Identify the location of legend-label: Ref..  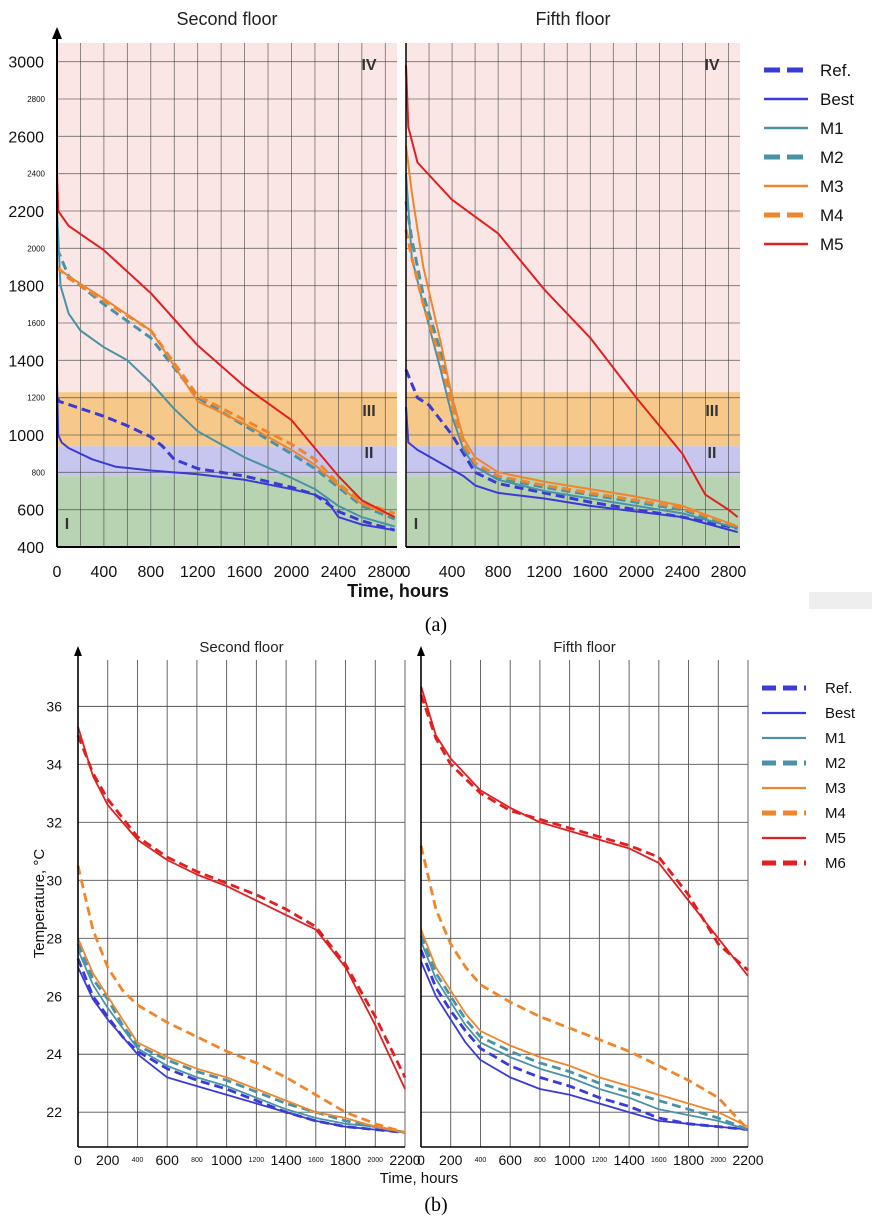
(835, 70).